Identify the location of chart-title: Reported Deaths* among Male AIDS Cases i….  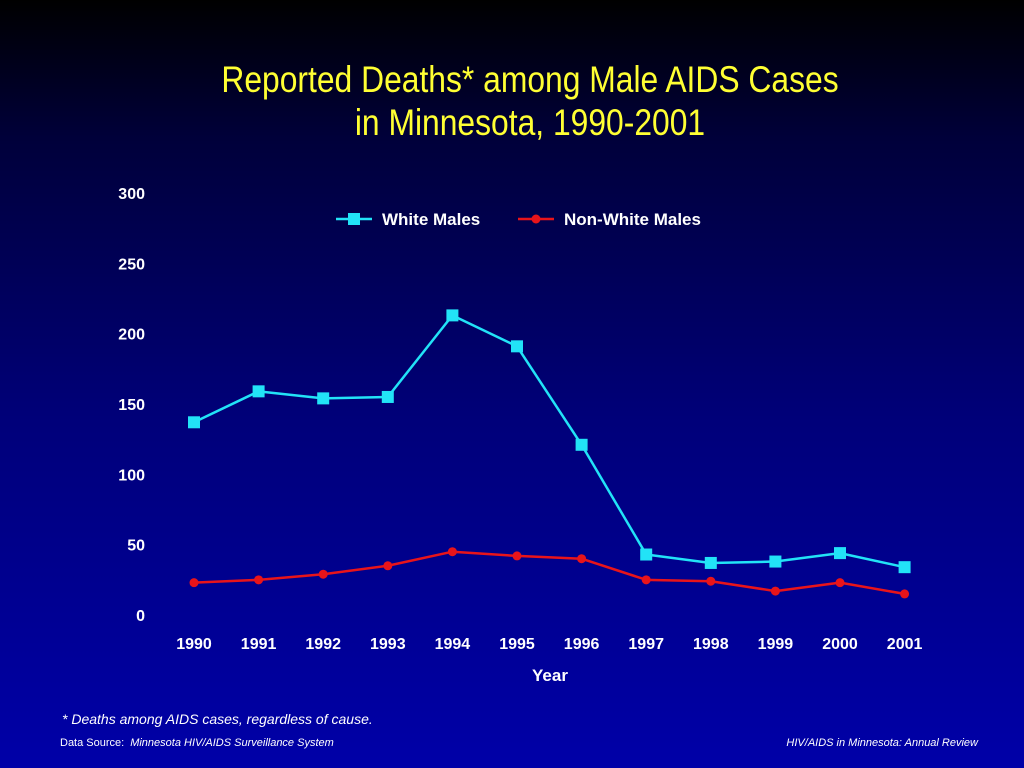
(530, 101).